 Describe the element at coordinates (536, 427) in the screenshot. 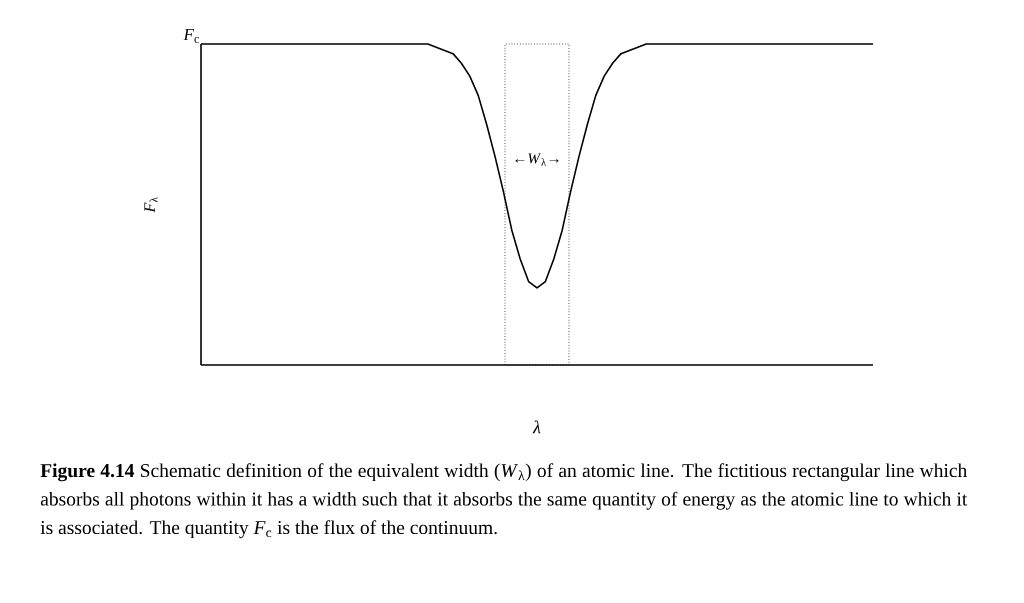

I see `x-axis-title: λ` at that location.